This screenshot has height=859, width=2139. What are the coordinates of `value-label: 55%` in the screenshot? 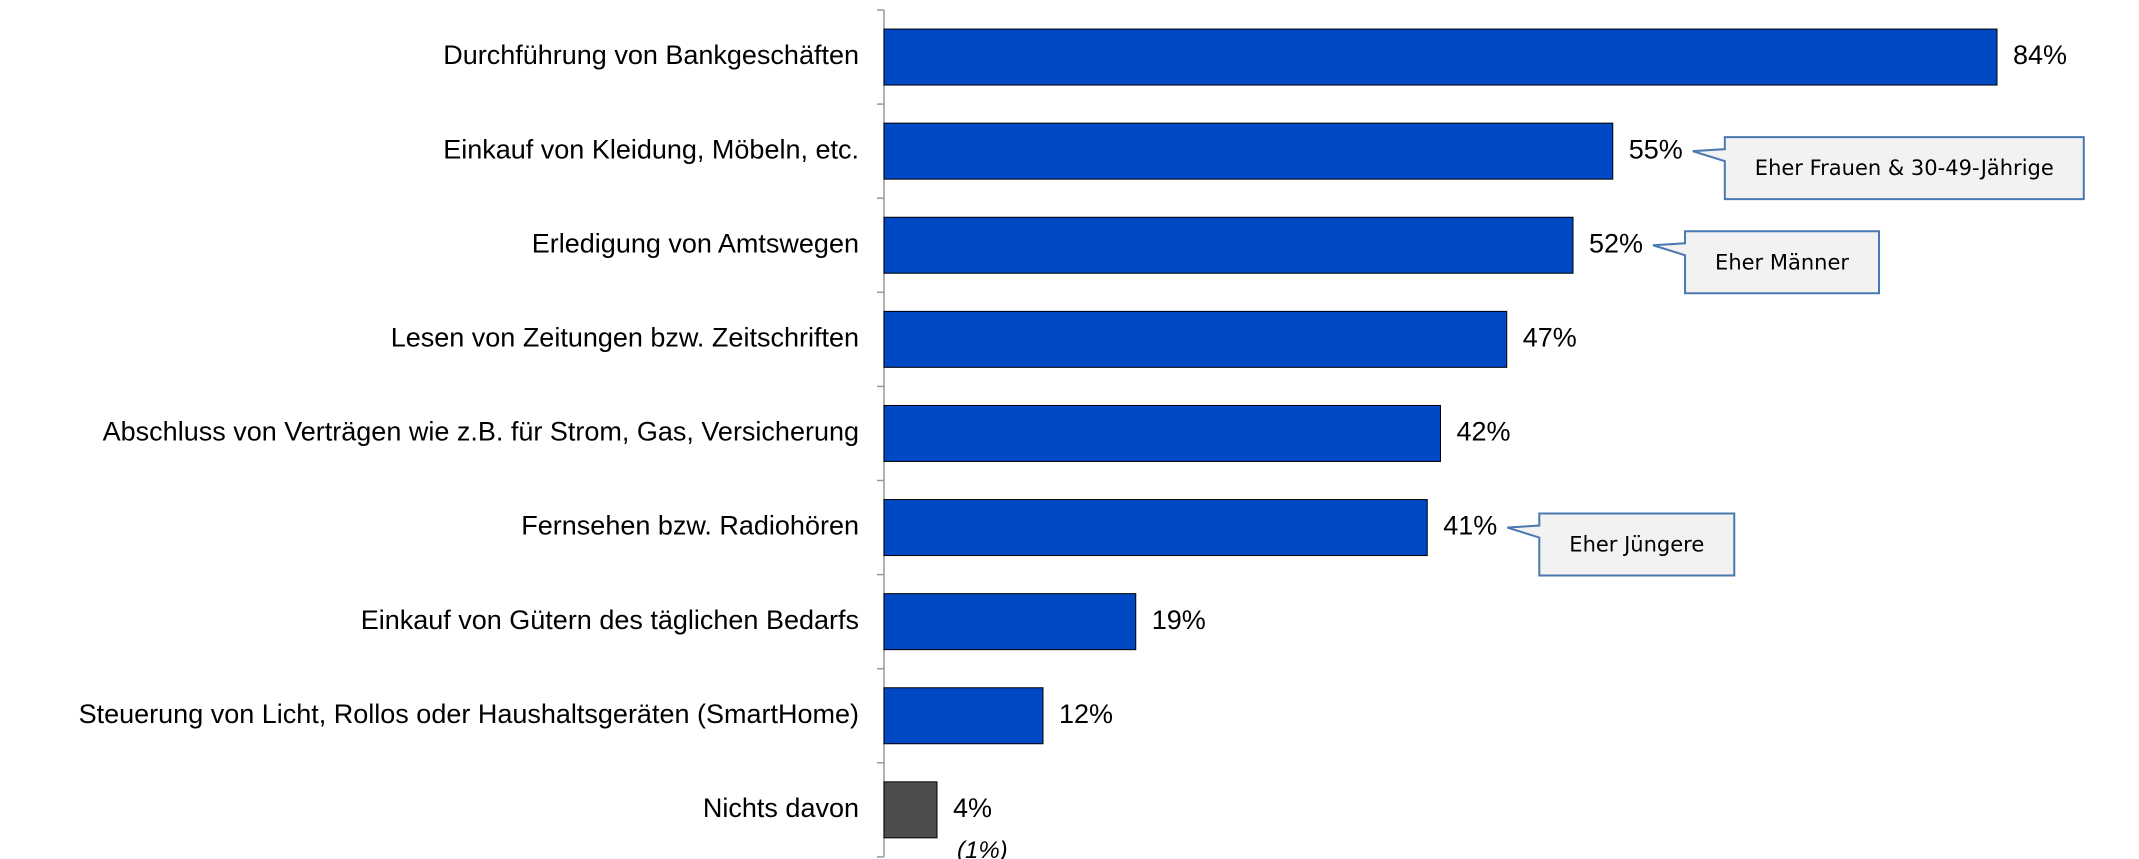 It's located at (1656, 149).